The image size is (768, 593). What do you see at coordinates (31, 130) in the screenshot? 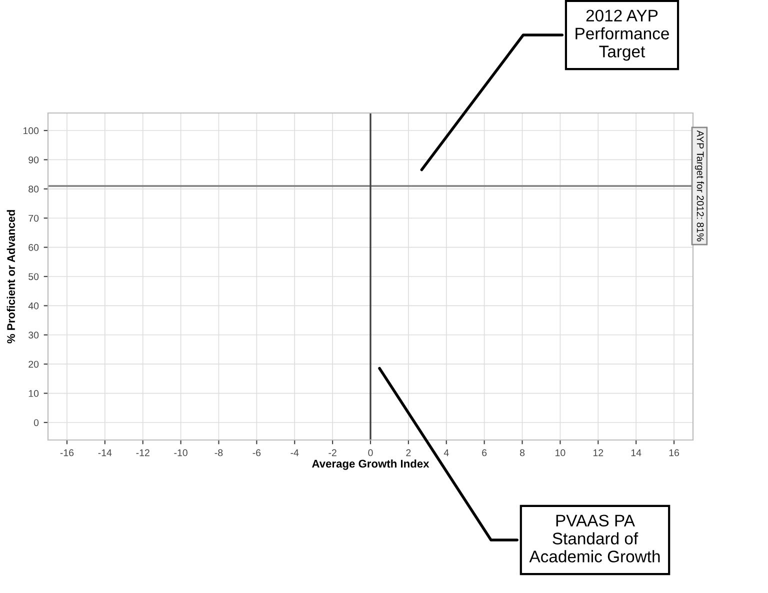
I see `y-tick-label: 100` at bounding box center [31, 130].